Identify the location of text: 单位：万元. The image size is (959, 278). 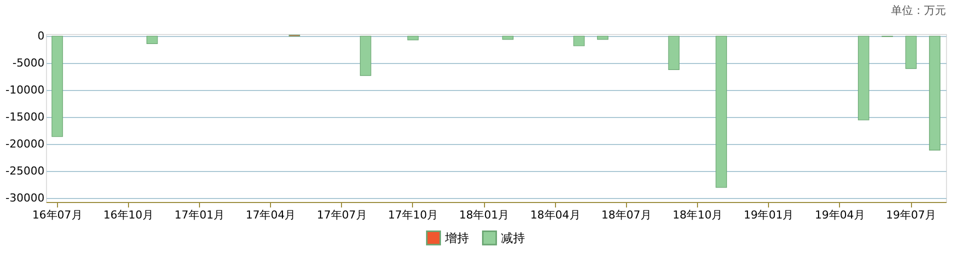
(918, 11).